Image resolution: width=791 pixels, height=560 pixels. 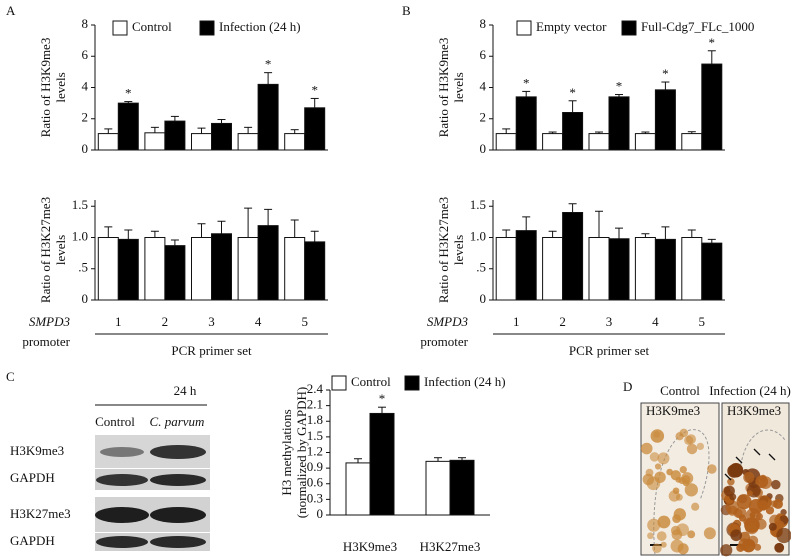 I want to click on legend-label: Control, so click(x=371, y=381).